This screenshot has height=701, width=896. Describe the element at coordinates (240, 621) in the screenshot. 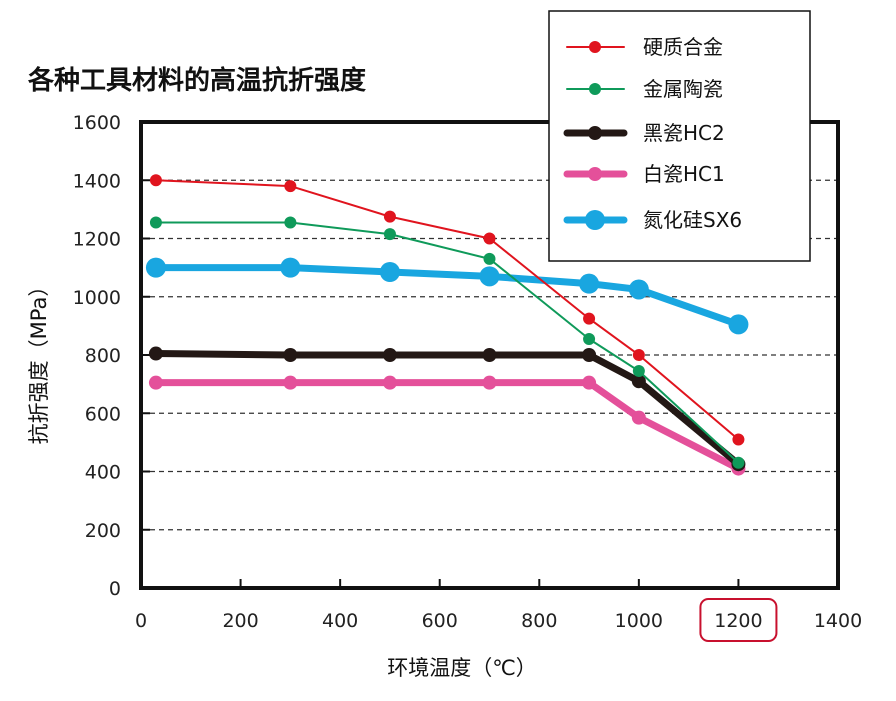

I see `x-tick-label: 200` at that location.